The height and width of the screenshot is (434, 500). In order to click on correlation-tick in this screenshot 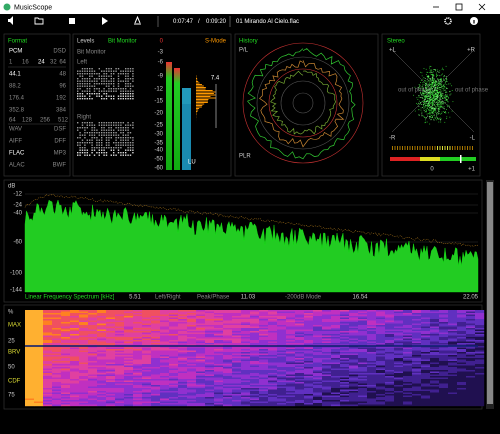, I will do `click(425, 148)`.